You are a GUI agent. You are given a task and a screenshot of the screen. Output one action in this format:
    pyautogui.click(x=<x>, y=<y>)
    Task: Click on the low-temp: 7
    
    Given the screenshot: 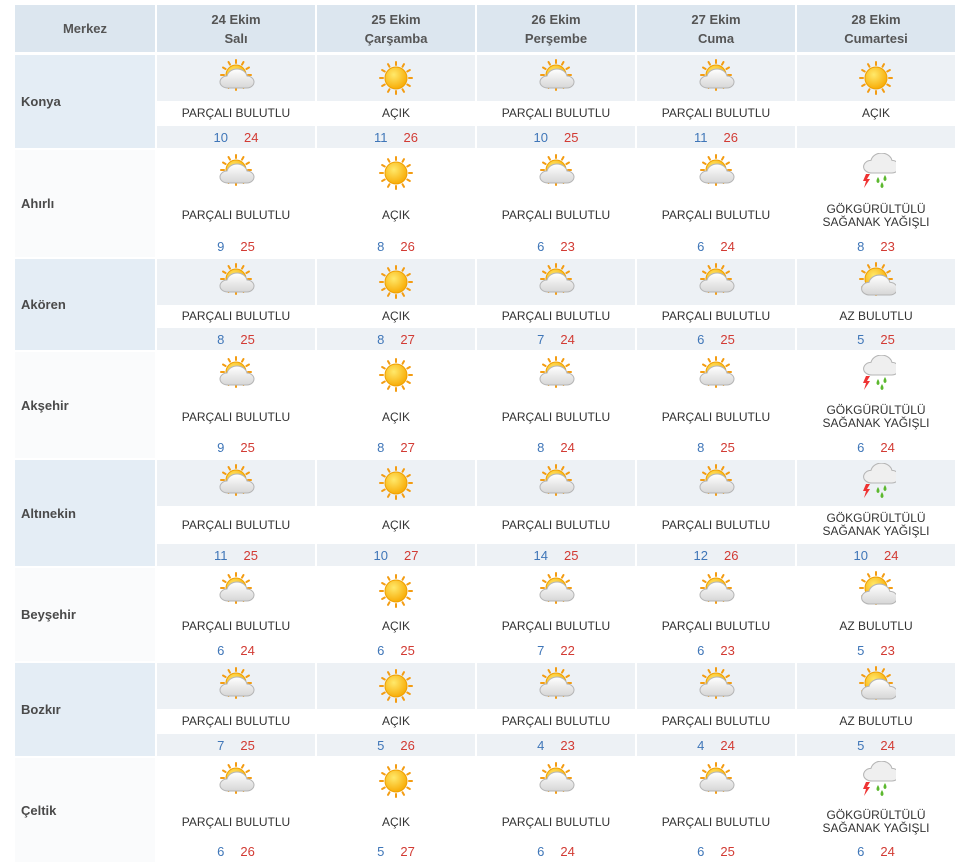 What is the action you would take?
    pyautogui.click(x=221, y=745)
    